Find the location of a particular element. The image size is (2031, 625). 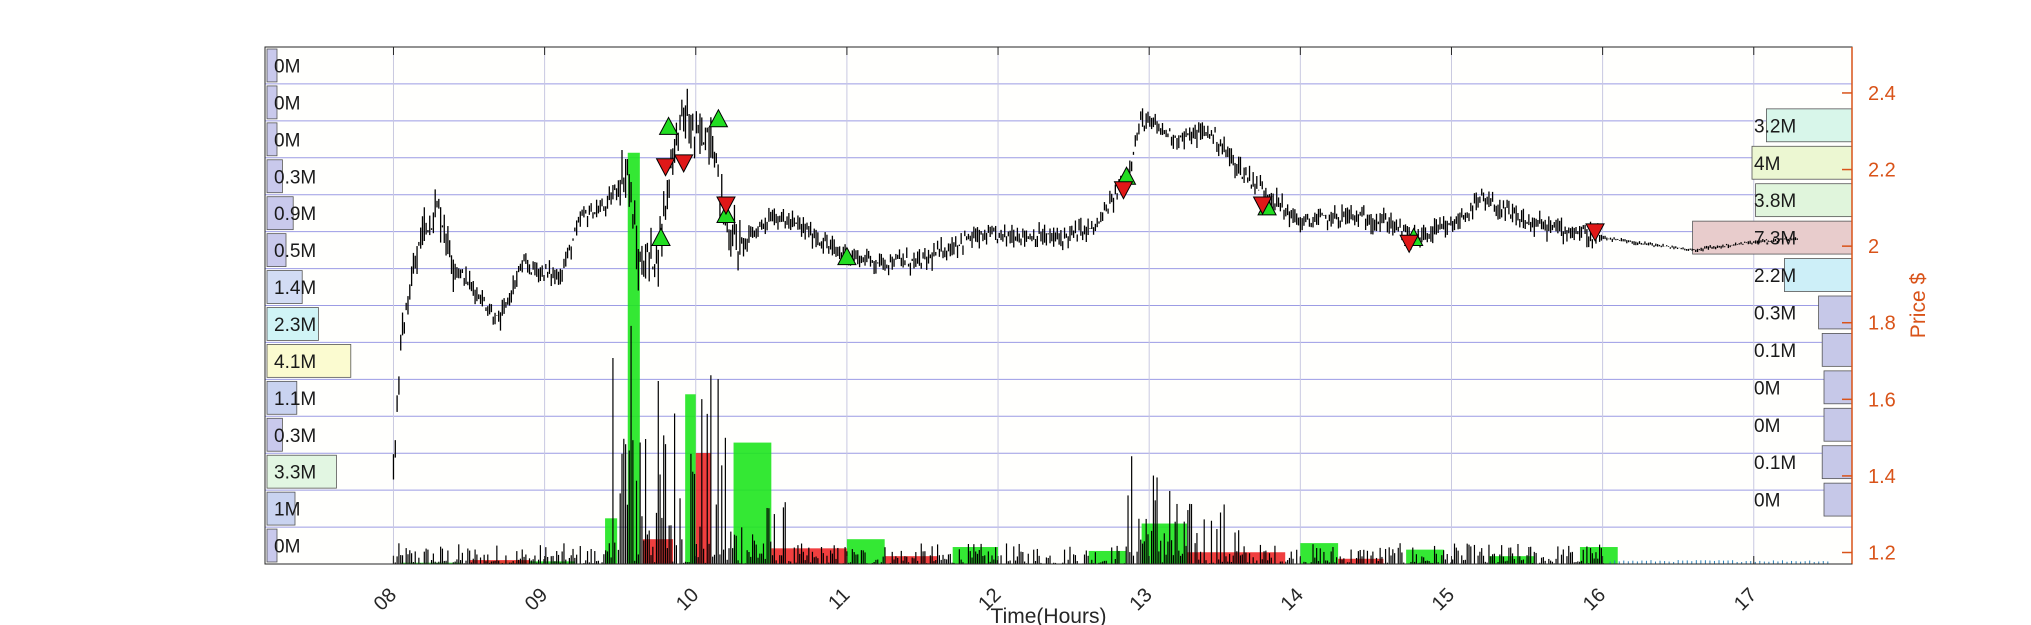

x-tick-label: 13 is located at coordinates (1140, 599).